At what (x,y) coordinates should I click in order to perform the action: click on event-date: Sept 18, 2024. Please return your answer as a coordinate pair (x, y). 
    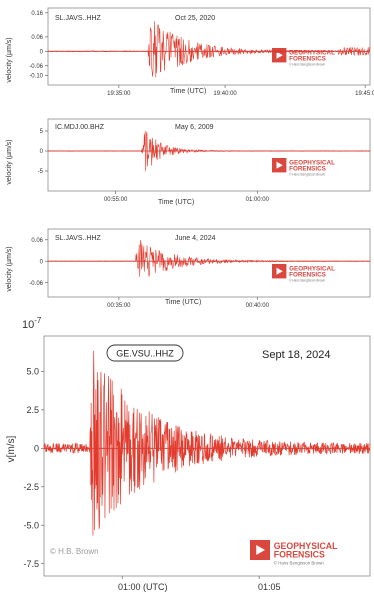
    Looking at the image, I should click on (296, 355).